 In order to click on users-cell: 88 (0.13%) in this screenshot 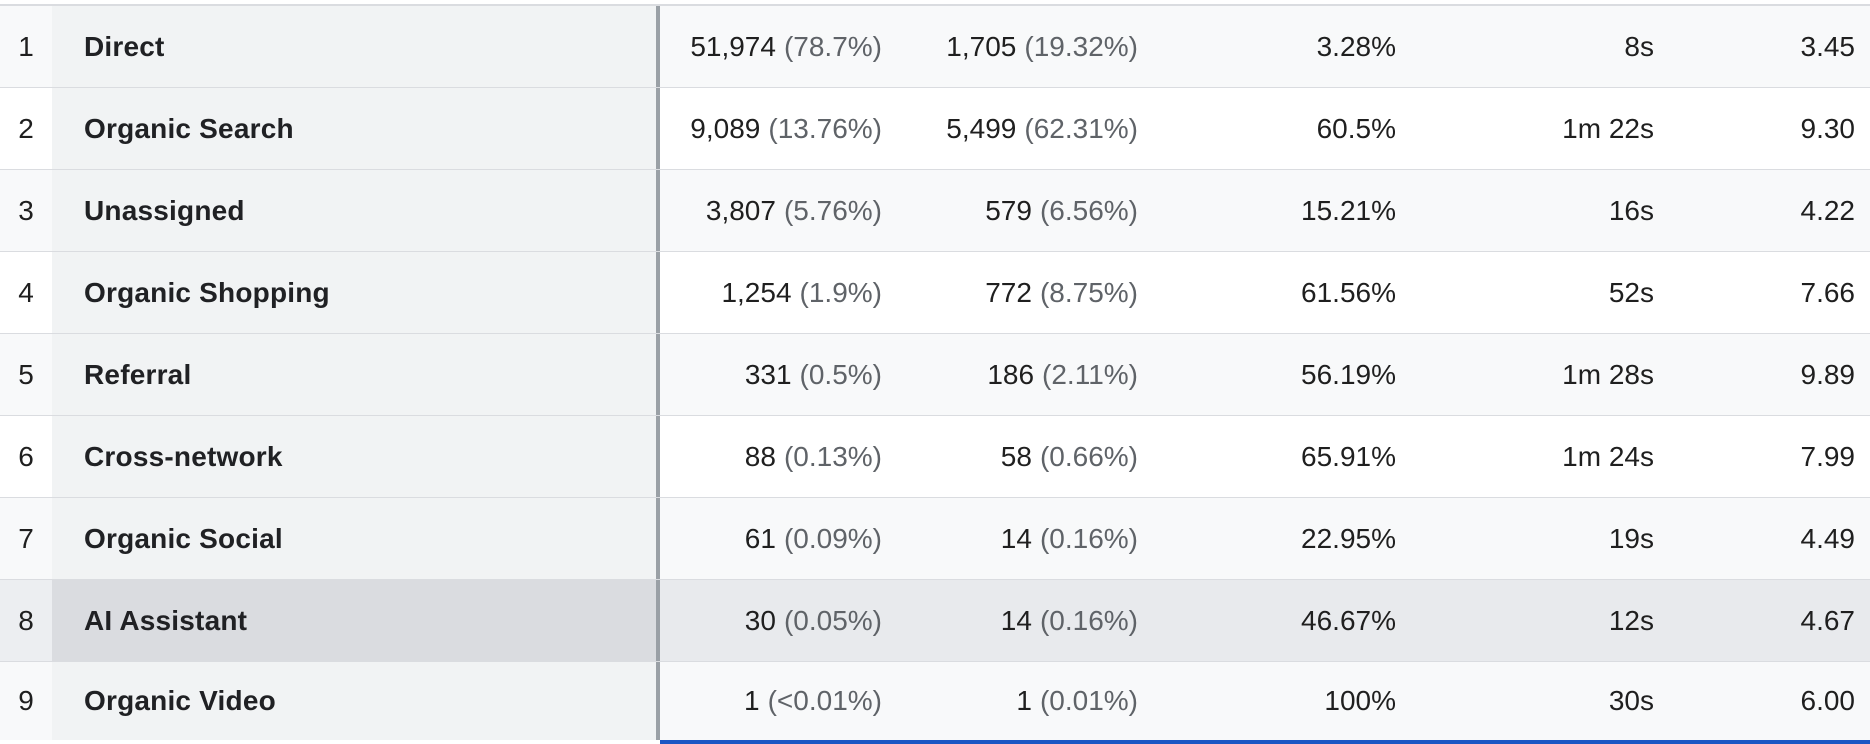, I will do `click(771, 456)`.